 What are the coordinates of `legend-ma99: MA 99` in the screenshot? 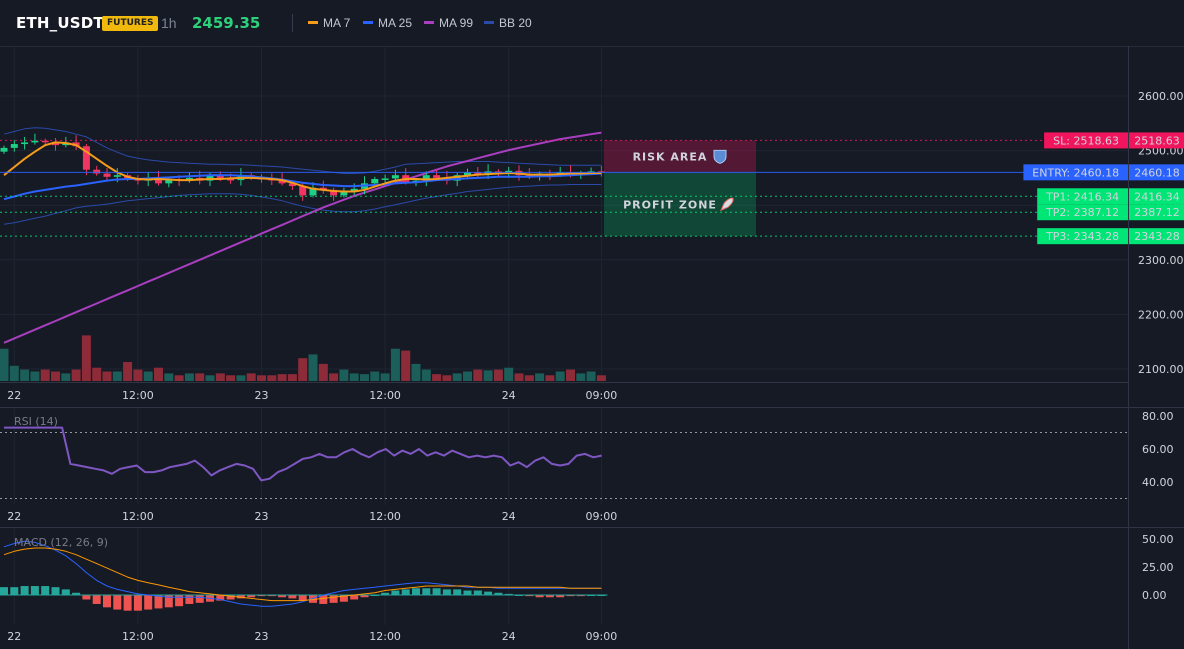 It's located at (448, 23).